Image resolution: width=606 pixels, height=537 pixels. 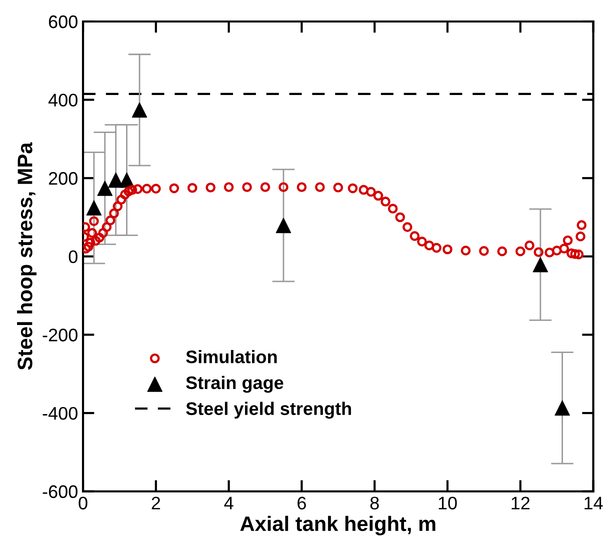 What do you see at coordinates (63, 21) in the screenshot?
I see `y-tick-label: 600` at bounding box center [63, 21].